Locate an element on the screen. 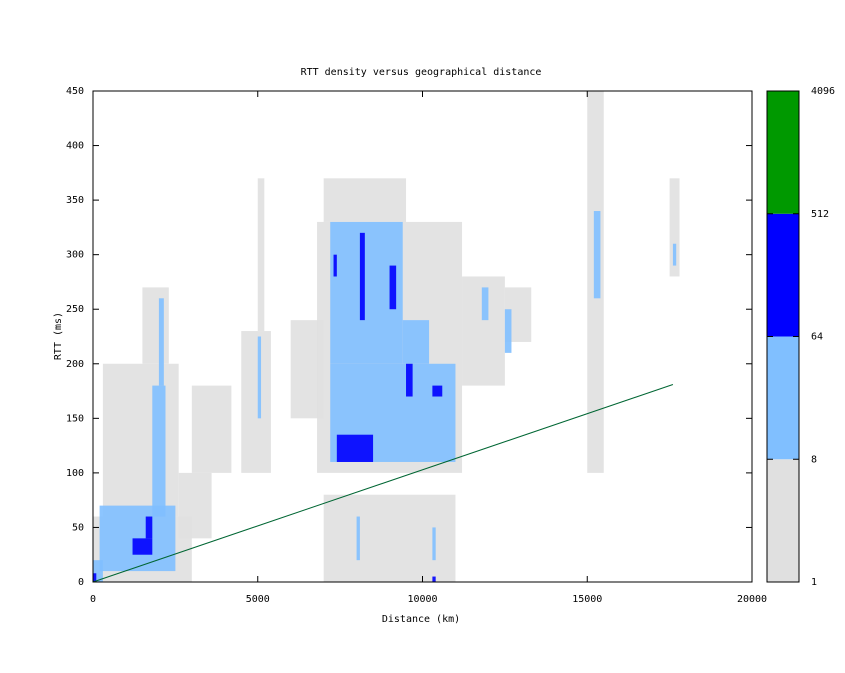  colorbar-tick-label: 512 is located at coordinates (820, 214).